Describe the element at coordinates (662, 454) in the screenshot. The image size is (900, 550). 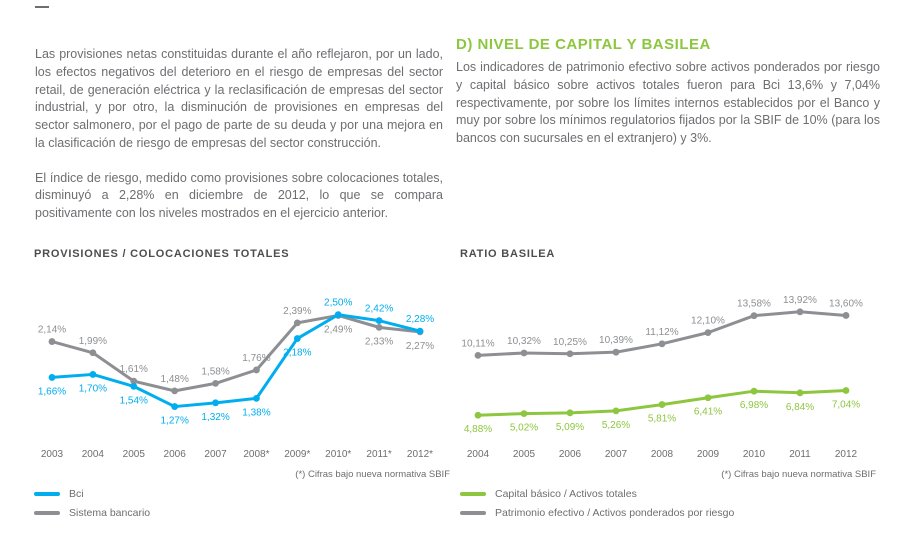
I see `x-axis-label: 2008` at that location.